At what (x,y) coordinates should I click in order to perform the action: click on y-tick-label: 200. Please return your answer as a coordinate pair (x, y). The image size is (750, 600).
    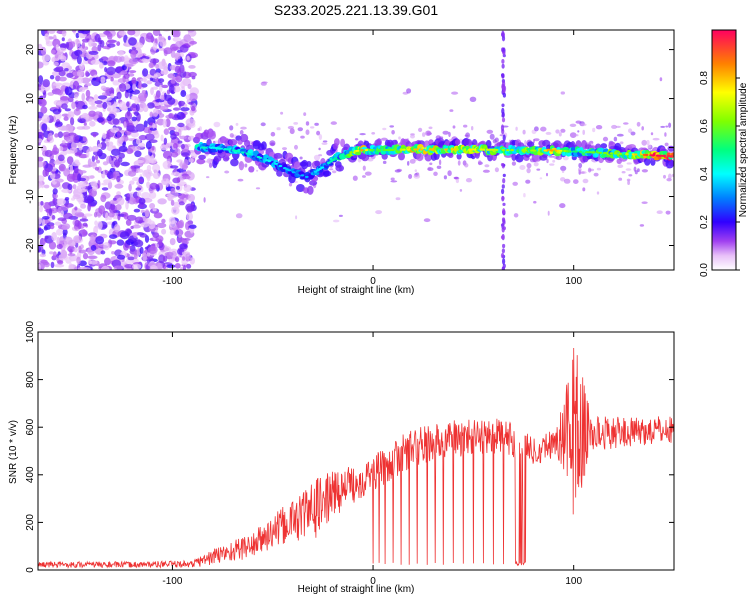
    Looking at the image, I should click on (30, 522).